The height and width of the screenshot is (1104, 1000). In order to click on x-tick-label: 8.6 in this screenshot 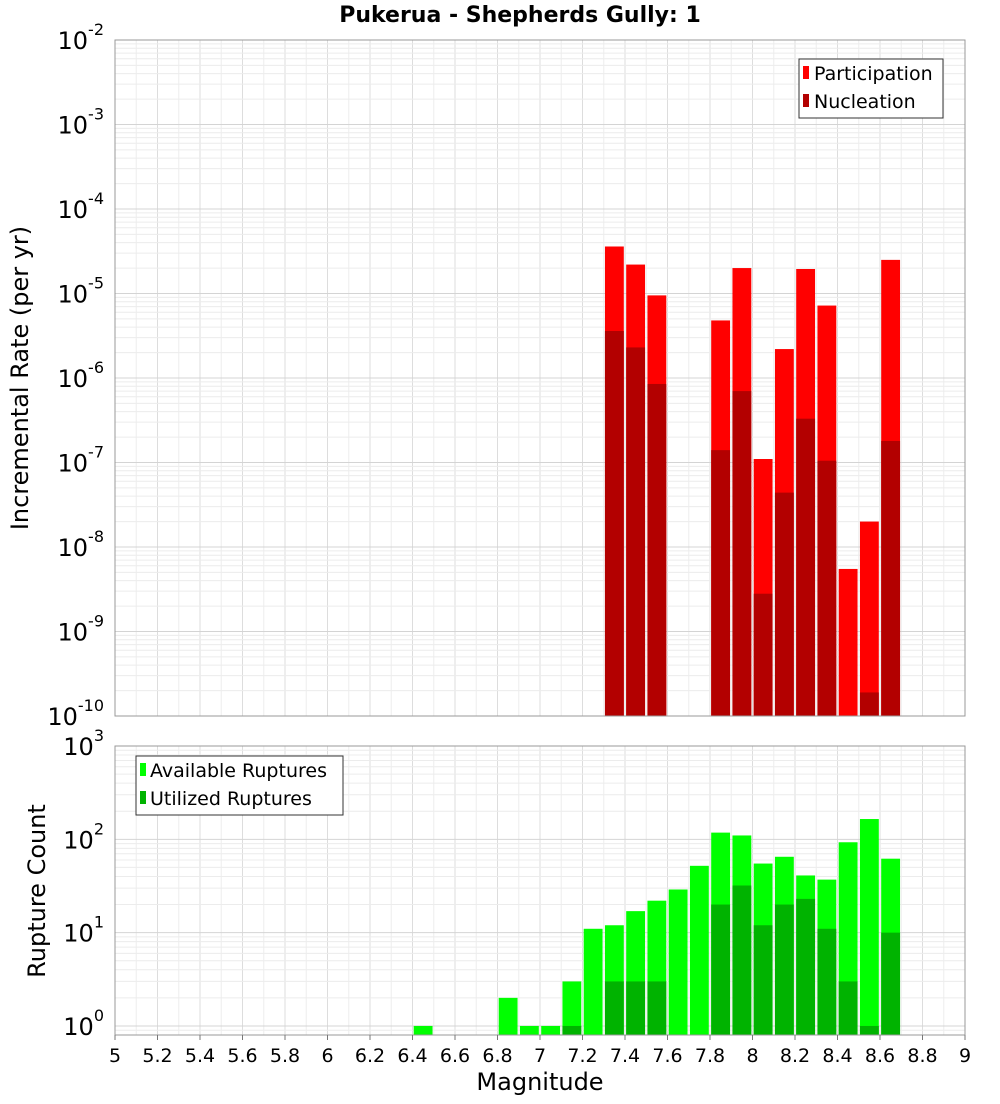, I will do `click(880, 1056)`.